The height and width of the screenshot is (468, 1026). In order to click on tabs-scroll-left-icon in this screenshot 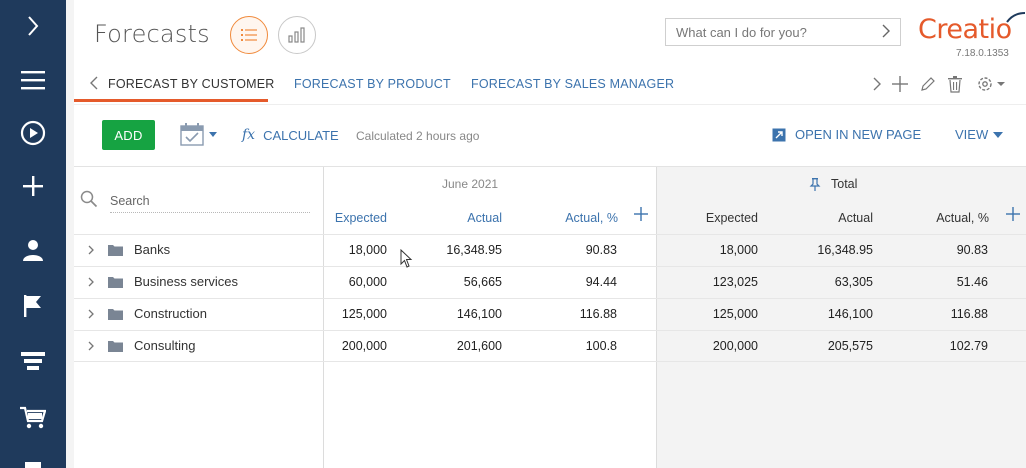, I will do `click(94, 83)`.